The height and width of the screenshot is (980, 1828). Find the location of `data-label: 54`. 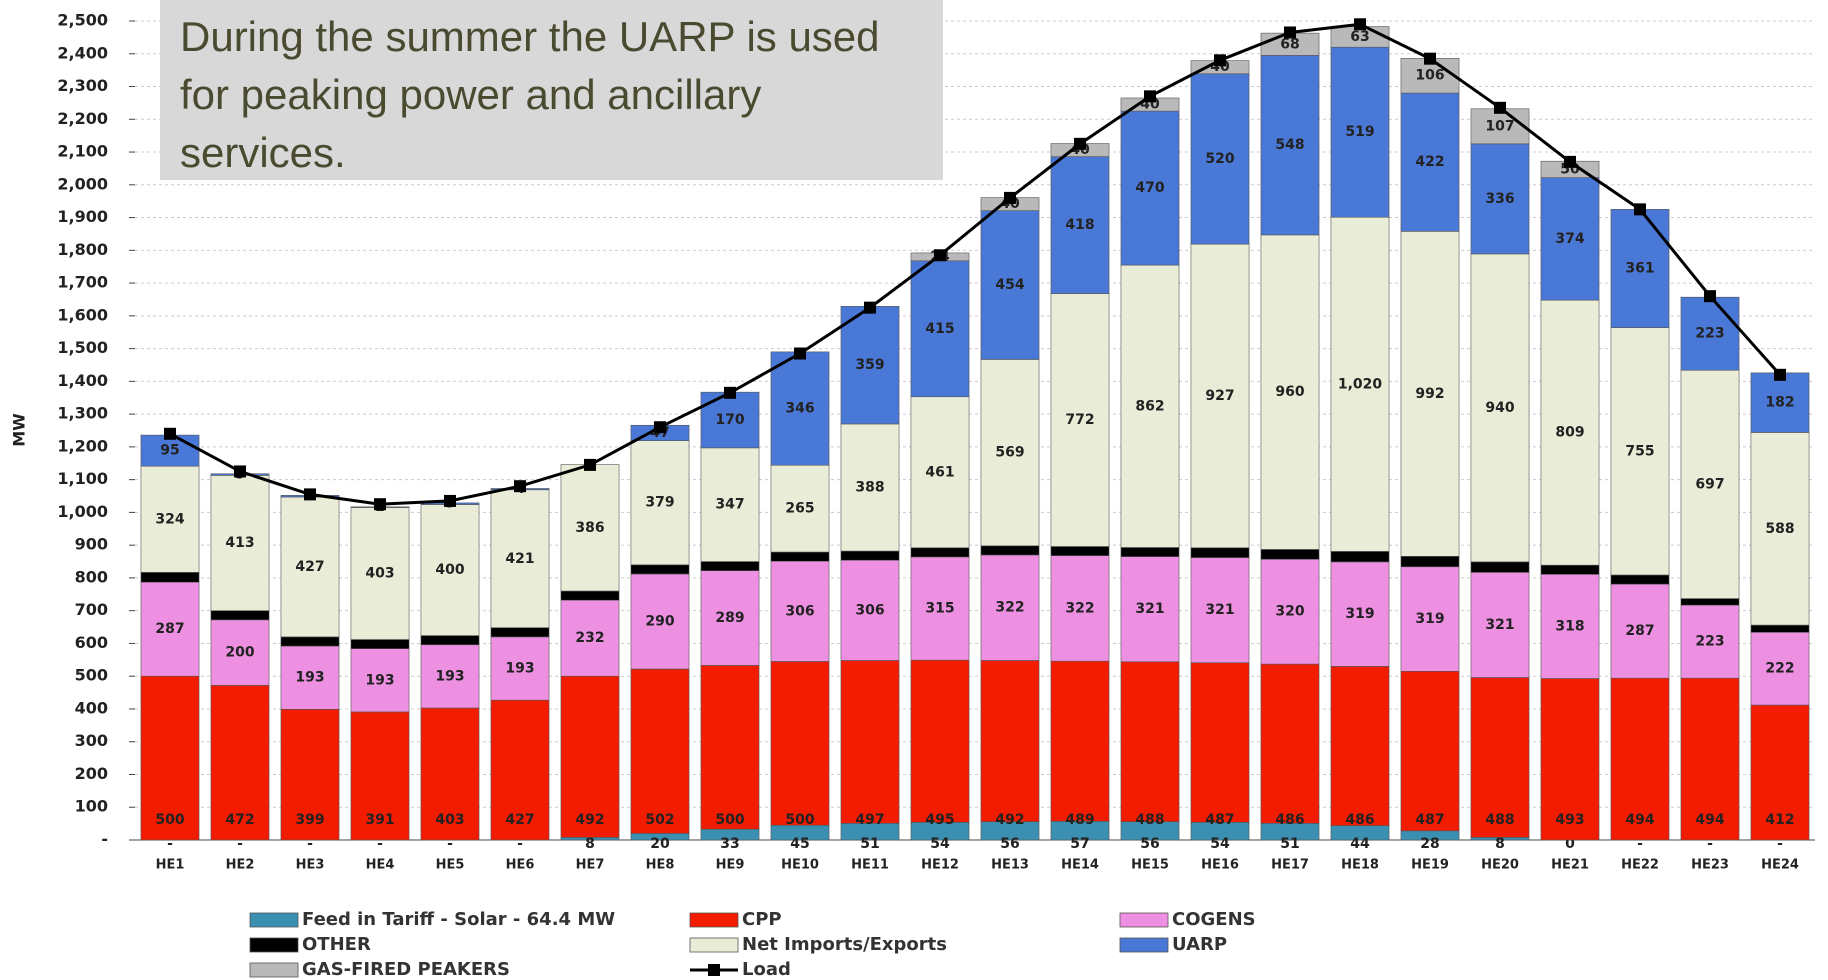

data-label: 54 is located at coordinates (940, 844).